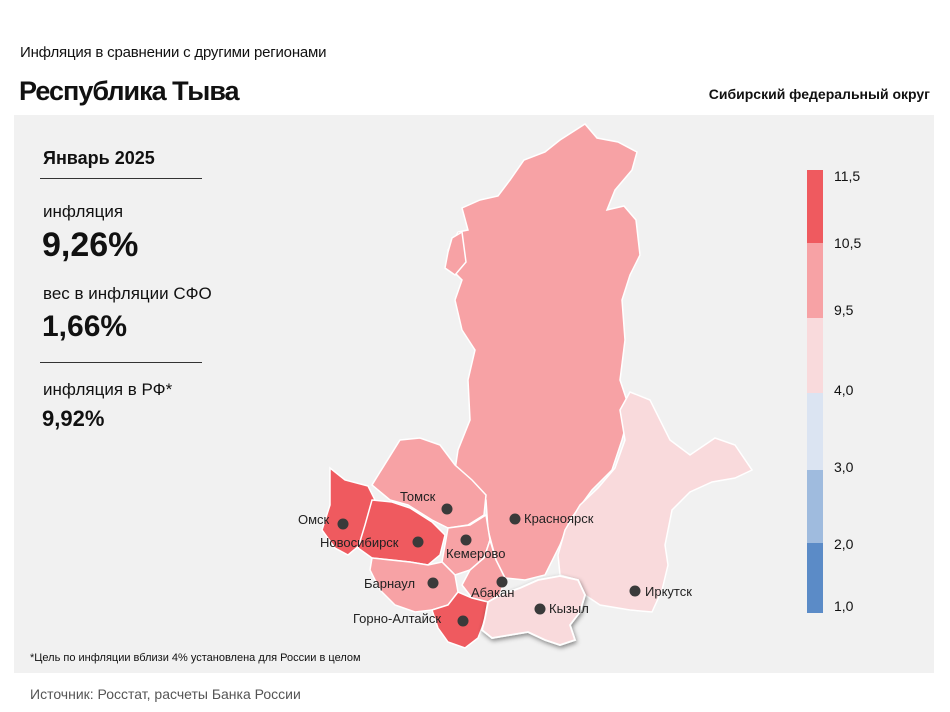 The height and width of the screenshot is (712, 950). What do you see at coordinates (847, 176) in the screenshot?
I see `legend-tick: 11,5` at bounding box center [847, 176].